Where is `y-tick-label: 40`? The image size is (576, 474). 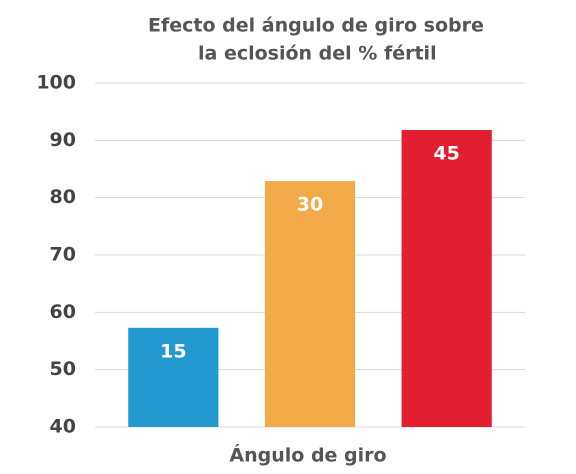
y-tick-label: 40 is located at coordinates (63, 427).